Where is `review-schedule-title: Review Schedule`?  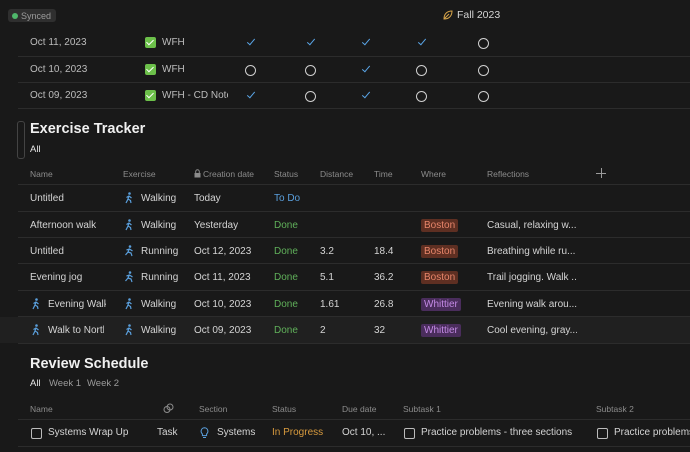
review-schedule-title: Review Schedule is located at coordinates (89, 364).